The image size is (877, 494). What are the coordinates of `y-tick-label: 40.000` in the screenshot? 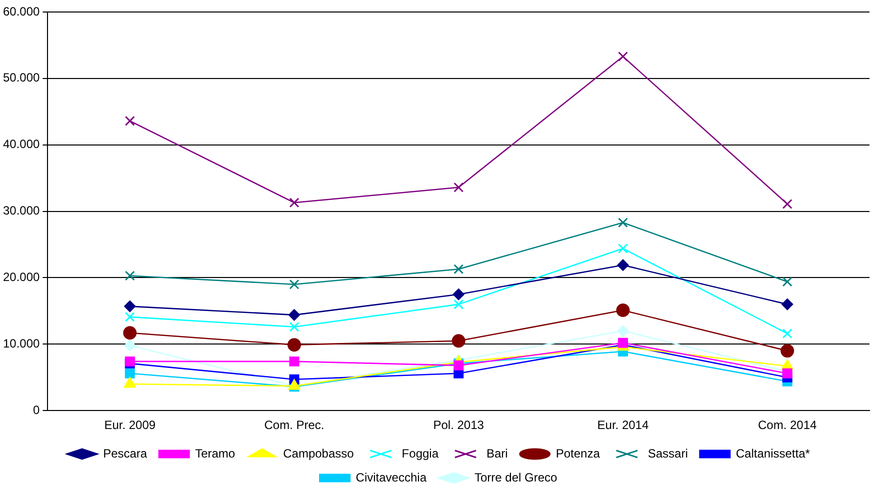 It's located at (21, 144).